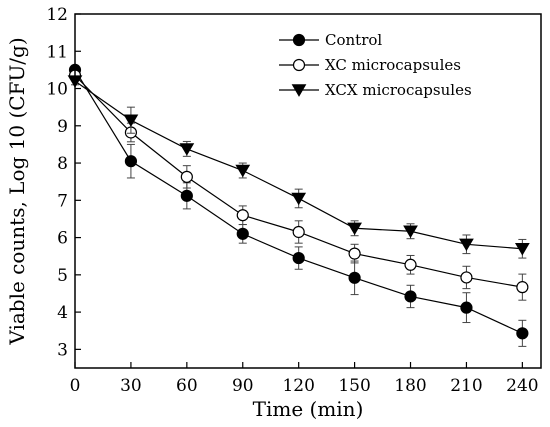 This screenshot has width=550, height=427. I want to click on y-tick-label: 8, so click(62, 164).